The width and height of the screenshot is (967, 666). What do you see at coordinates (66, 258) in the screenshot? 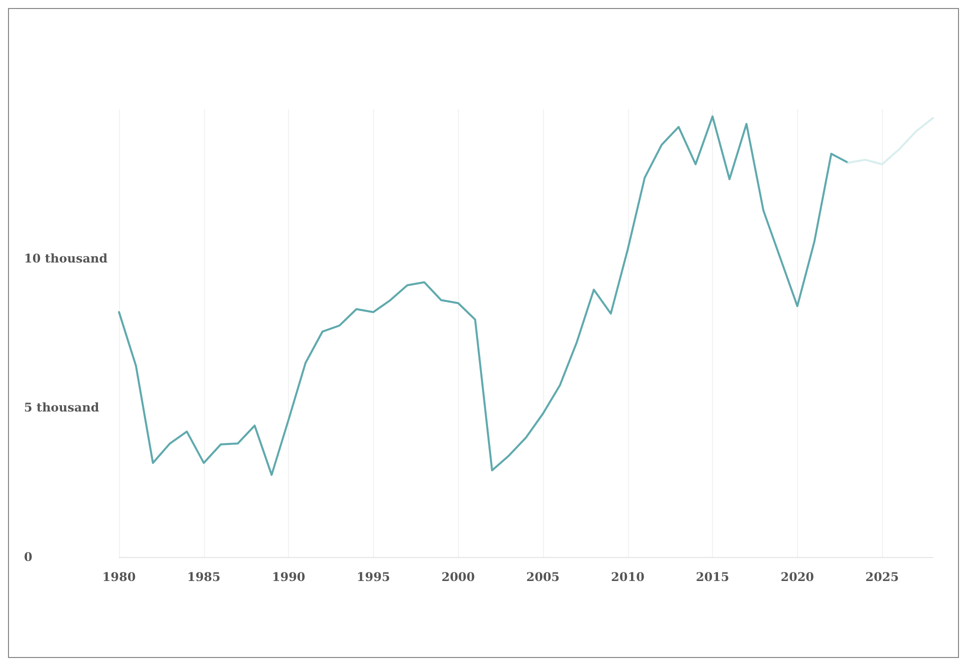
I see `y-tick-label: 10 thousand` at bounding box center [66, 258].